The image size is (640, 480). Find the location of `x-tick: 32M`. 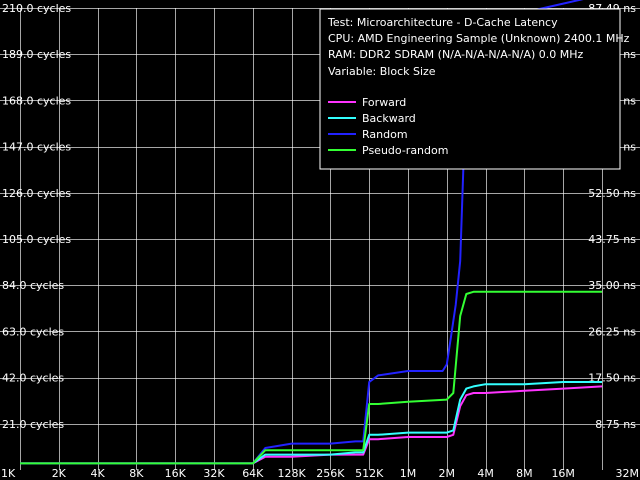

x-tick: 32M is located at coordinates (628, 473).